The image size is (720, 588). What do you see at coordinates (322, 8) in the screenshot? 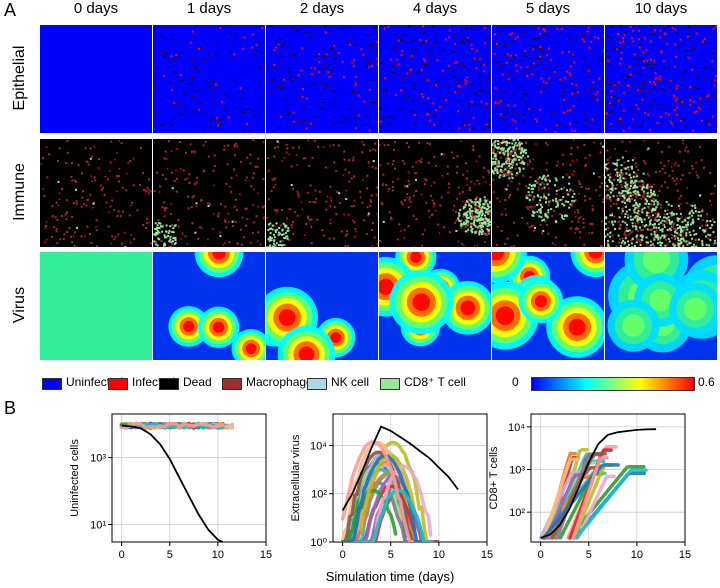
I see `column-header: 2 days` at bounding box center [322, 8].